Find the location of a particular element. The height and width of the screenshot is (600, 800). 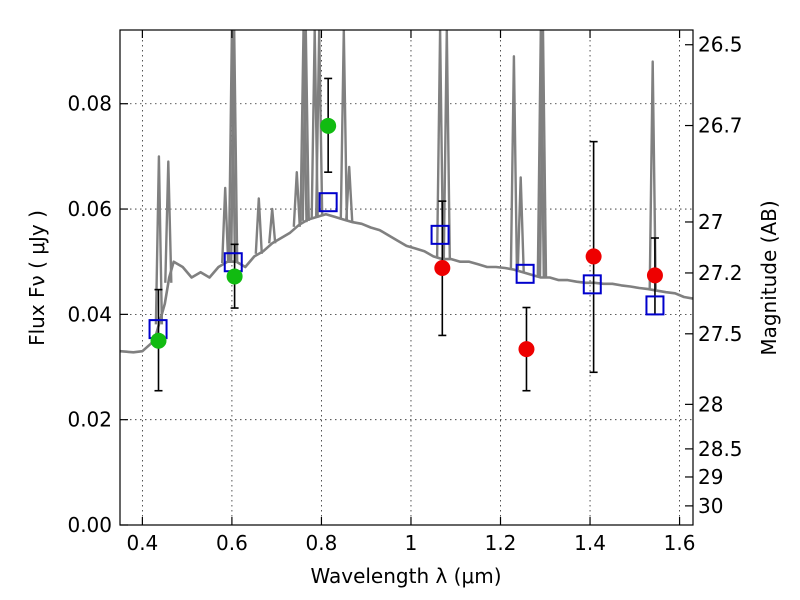

x-tick-label: 1 is located at coordinates (411, 543).